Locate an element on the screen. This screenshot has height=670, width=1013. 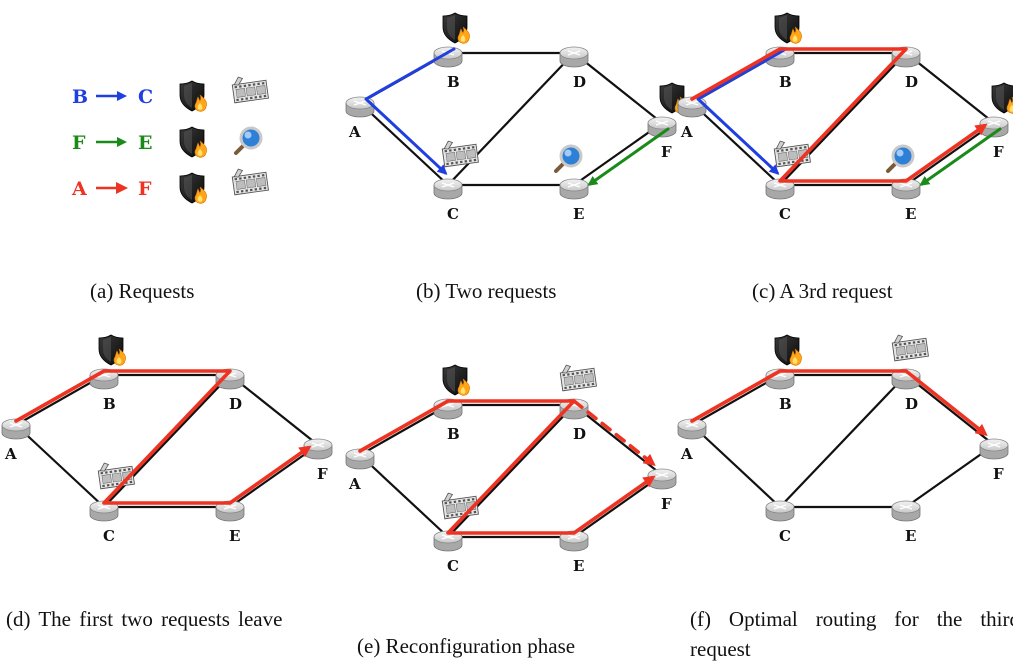
legend-dst: E is located at coordinates (145, 143).